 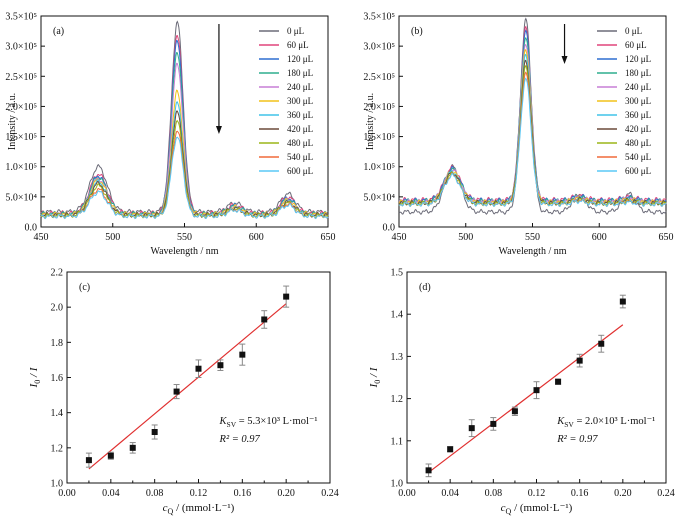 I want to click on x-tick-label: 600, so click(x=599, y=237).